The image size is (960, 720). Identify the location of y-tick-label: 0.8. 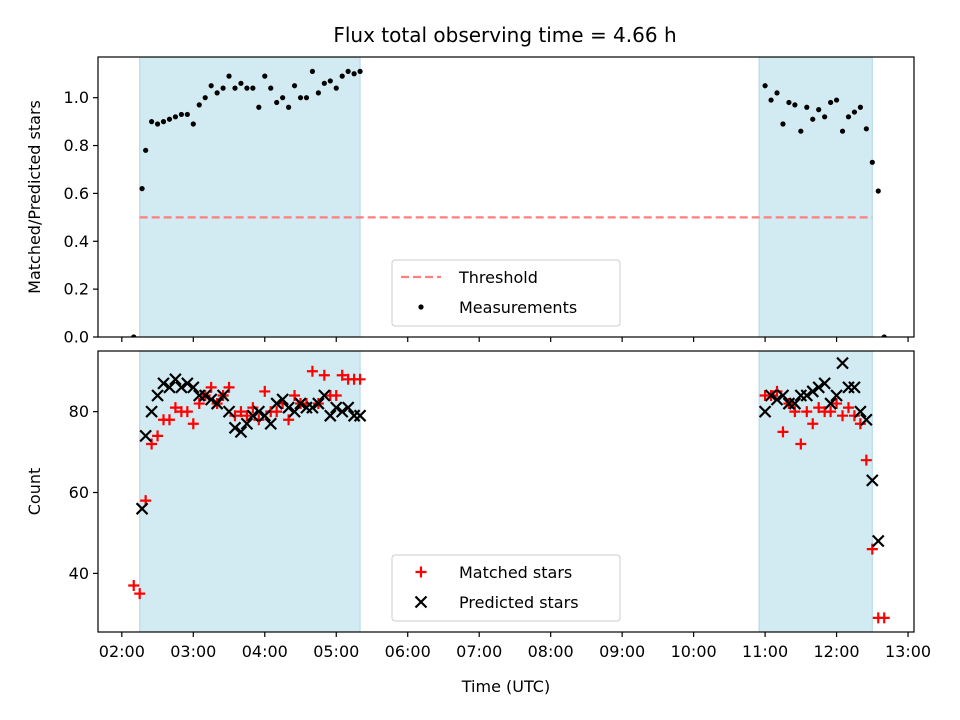
(76, 145).